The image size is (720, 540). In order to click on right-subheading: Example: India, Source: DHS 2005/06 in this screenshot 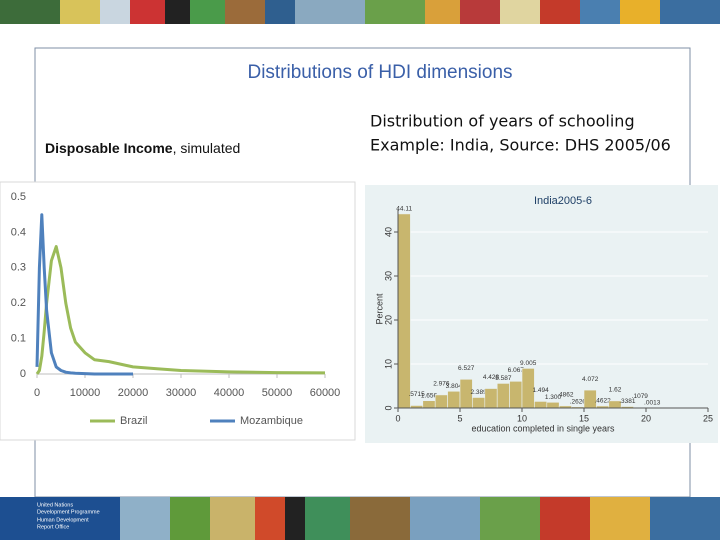, I will do `click(520, 145)`.